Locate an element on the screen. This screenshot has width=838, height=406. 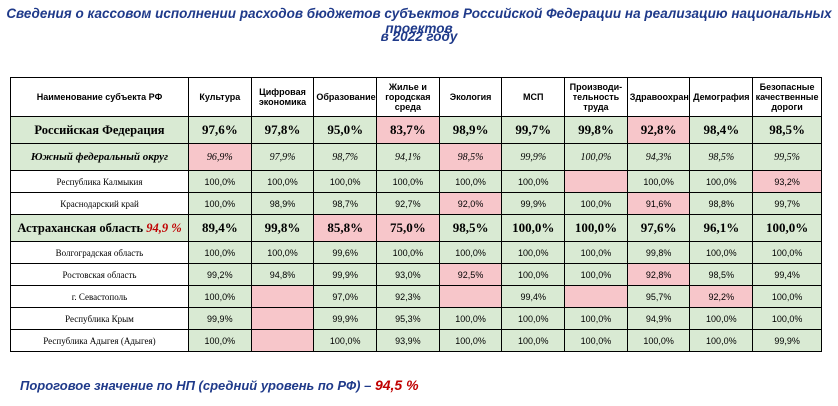
value-cell: 97,9% is located at coordinates (282, 157).